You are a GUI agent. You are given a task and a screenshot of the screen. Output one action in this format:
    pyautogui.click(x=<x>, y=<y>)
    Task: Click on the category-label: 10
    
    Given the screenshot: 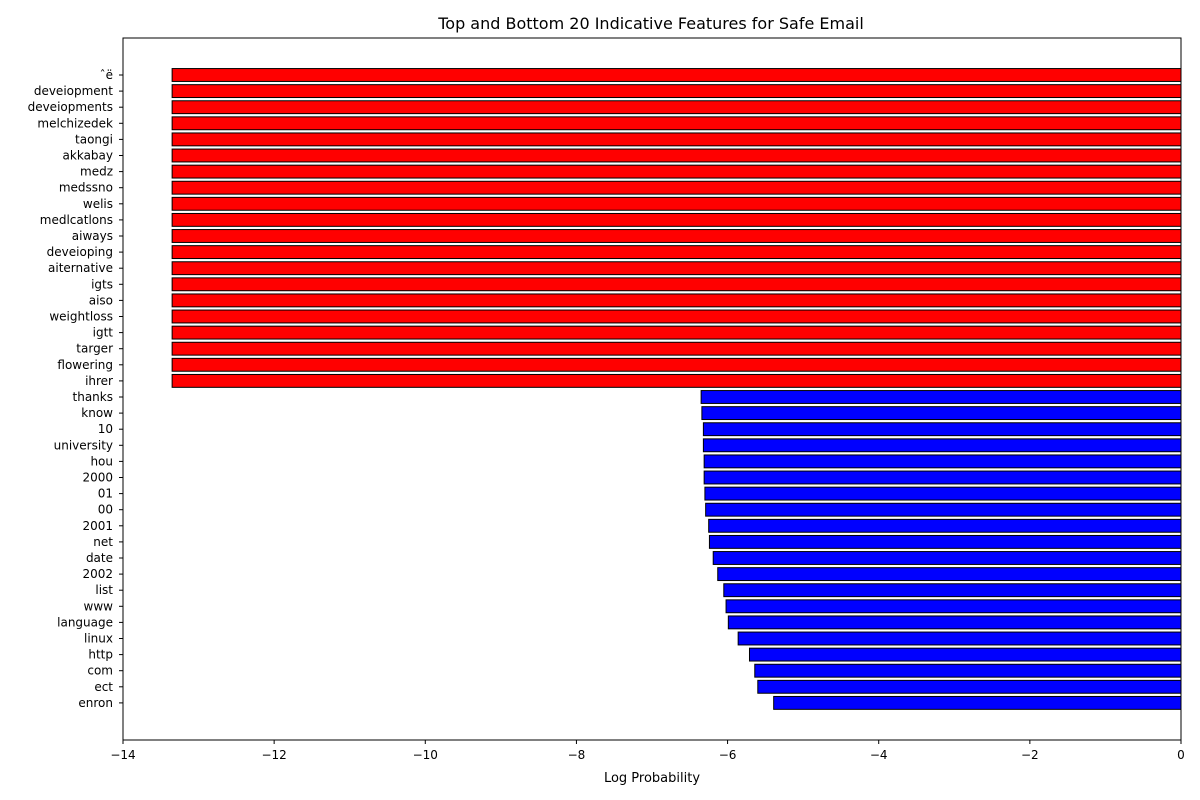 What is the action you would take?
    pyautogui.click(x=105, y=429)
    